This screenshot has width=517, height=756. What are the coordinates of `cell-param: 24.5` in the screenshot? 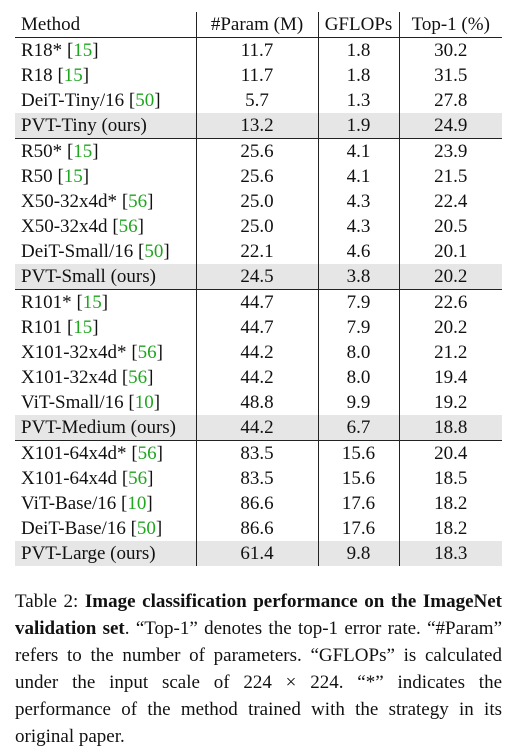 It's located at (257, 277).